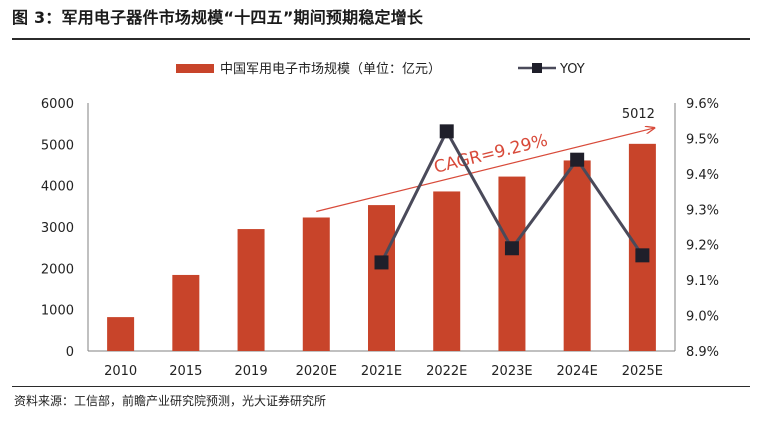 This screenshot has height=444, width=761. I want to click on y-right-tick-label: 9.0%, so click(702, 317).